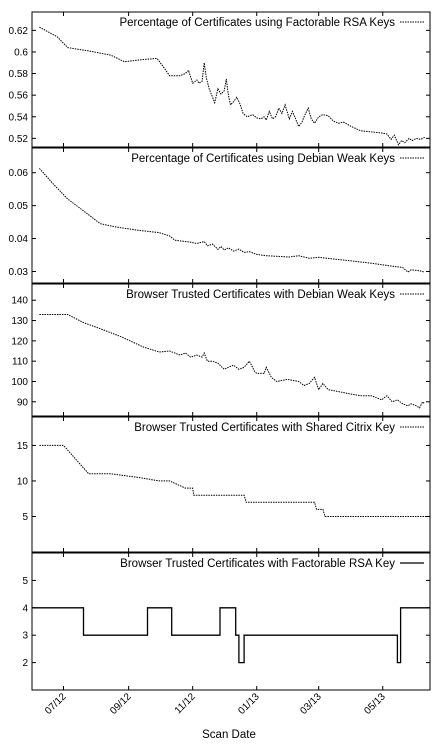 This screenshot has width=447, height=744. What do you see at coordinates (19, 31) in the screenshot?
I see `y-tick-label: 0.62` at bounding box center [19, 31].